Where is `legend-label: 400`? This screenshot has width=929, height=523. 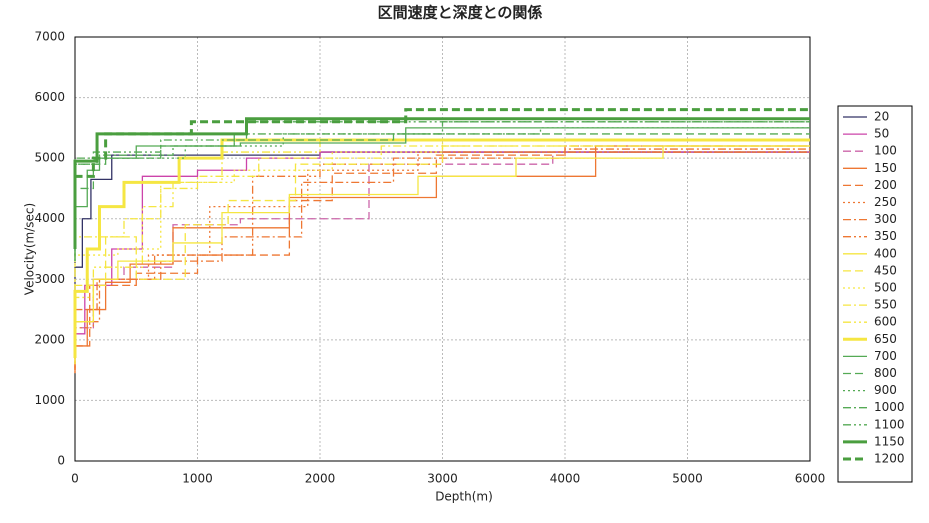
legend-label: 400 is located at coordinates (885, 253).